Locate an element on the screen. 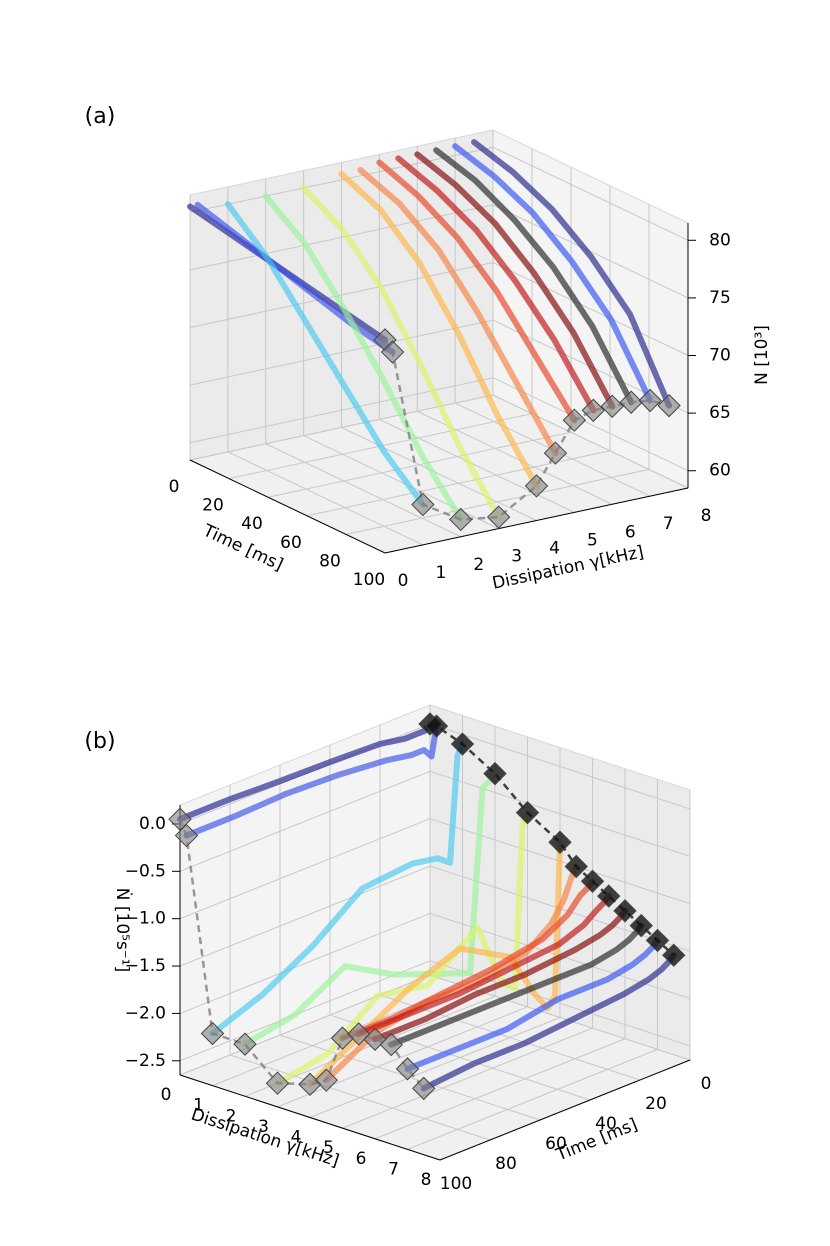  z-tick-label: 65 is located at coordinates (720, 413).